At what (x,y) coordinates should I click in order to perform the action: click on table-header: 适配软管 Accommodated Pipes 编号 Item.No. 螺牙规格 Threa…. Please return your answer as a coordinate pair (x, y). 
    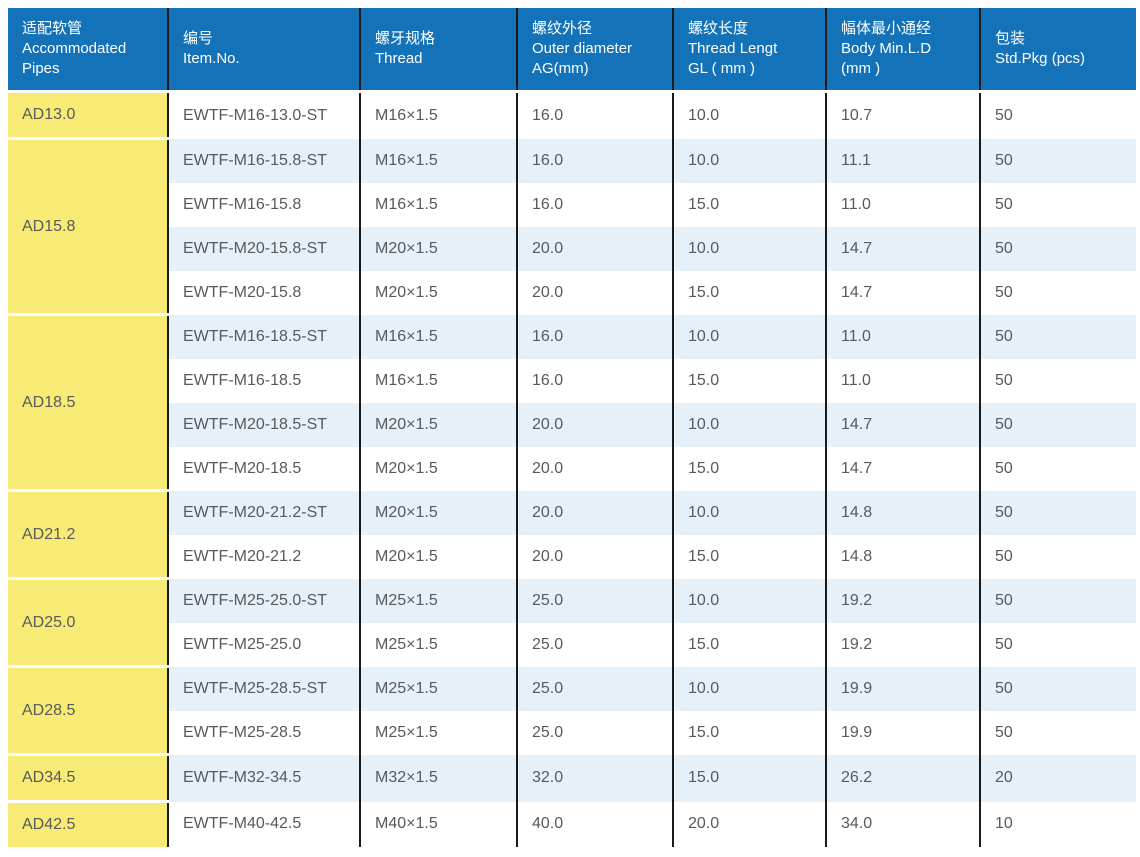
    Looking at the image, I should click on (572, 50).